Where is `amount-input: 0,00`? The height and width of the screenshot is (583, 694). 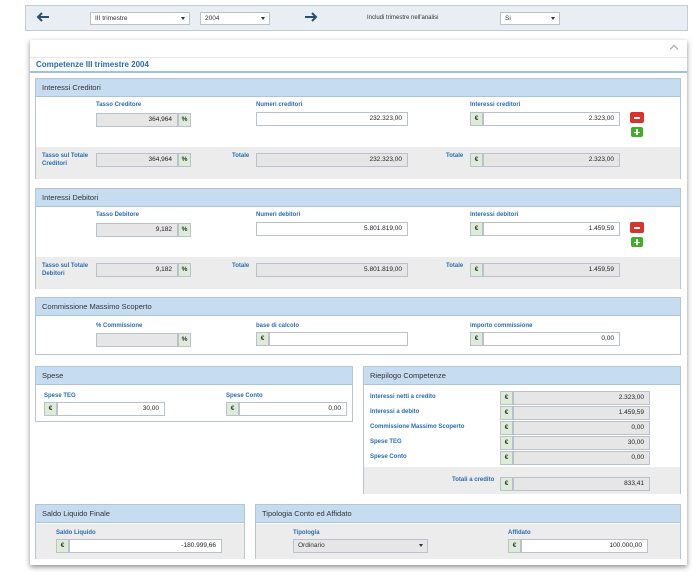 amount-input: 0,00 is located at coordinates (551, 339).